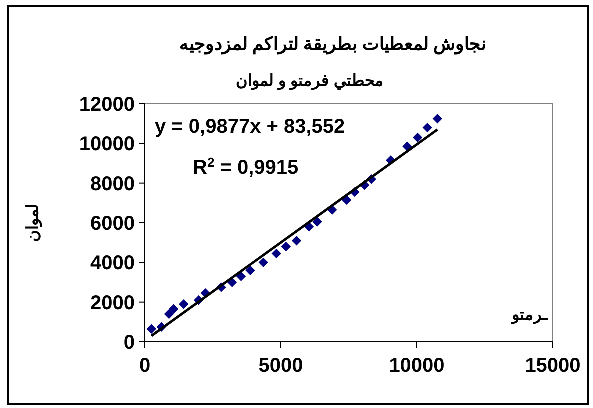 The height and width of the screenshot is (408, 593). What do you see at coordinates (112, 303) in the screenshot?
I see `y-tick-label: 2000` at bounding box center [112, 303].